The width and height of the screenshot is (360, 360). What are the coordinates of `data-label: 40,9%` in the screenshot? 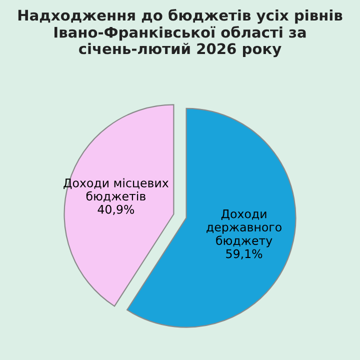 It's located at (116, 210).